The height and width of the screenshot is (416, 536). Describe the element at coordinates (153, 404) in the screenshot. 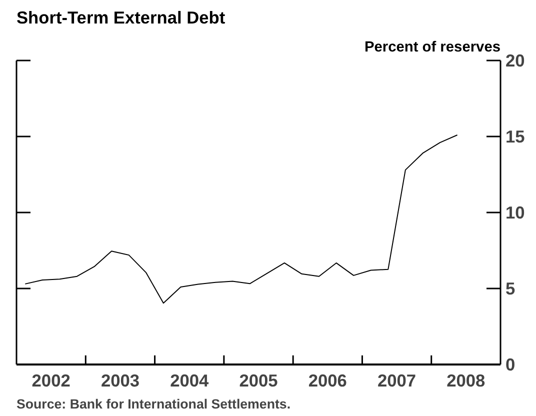

I see `source-note: Source: Bank for International Settlements.` at that location.